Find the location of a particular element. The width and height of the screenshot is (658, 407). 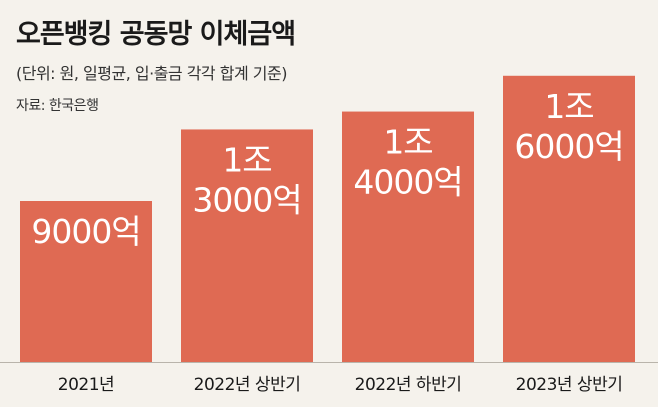

chart-title: 오픈뱅킹 공동망 이체금액 is located at coordinates (156, 34).